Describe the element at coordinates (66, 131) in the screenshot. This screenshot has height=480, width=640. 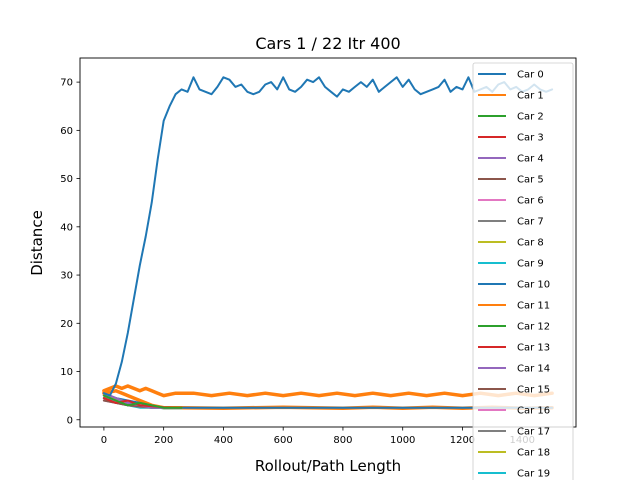
I see `y-tick-label: 60` at that location.